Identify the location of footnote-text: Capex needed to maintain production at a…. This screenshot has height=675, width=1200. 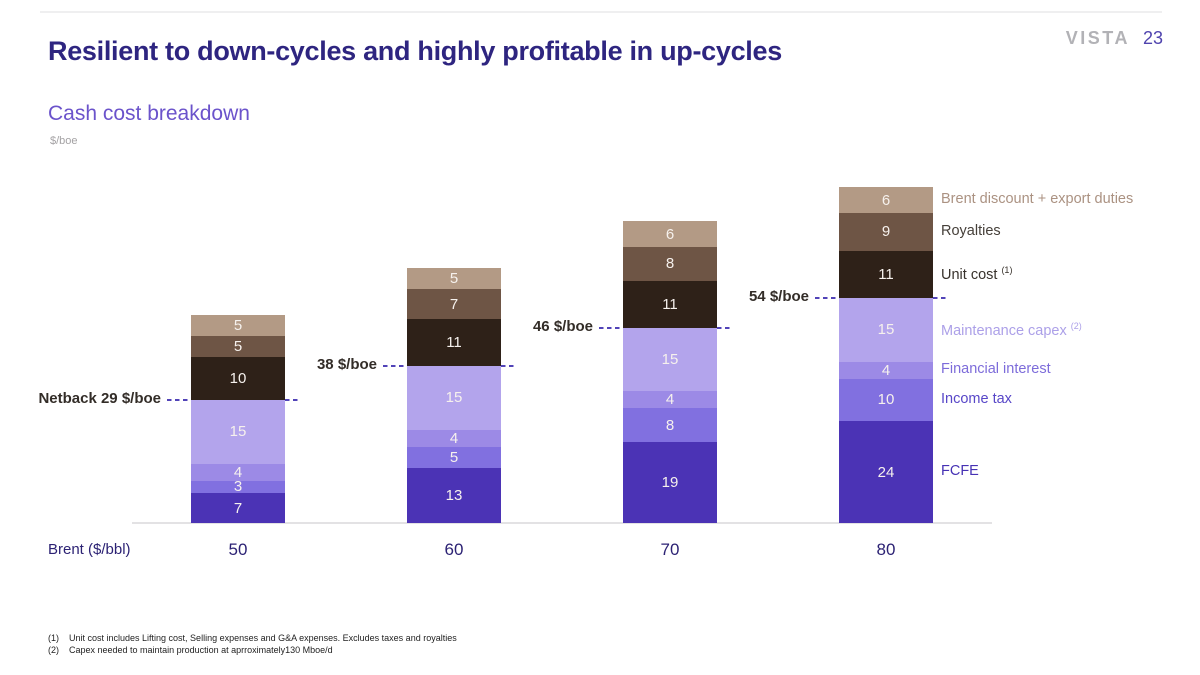
(201, 650).